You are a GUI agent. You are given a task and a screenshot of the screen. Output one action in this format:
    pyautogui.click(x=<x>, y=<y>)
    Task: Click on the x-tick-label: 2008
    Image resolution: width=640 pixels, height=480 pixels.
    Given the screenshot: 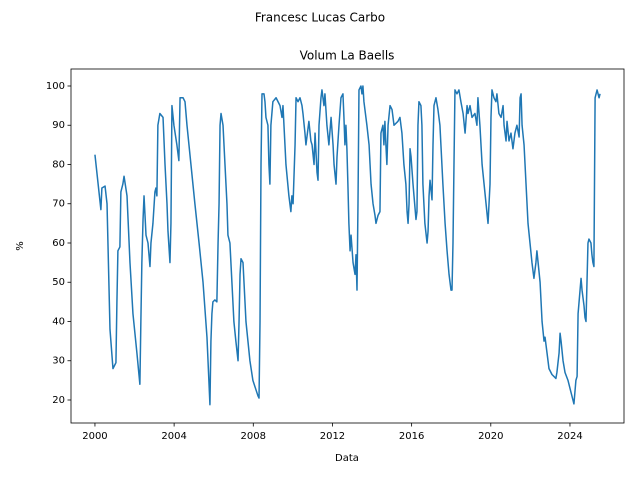 What is the action you would take?
    pyautogui.click(x=253, y=436)
    